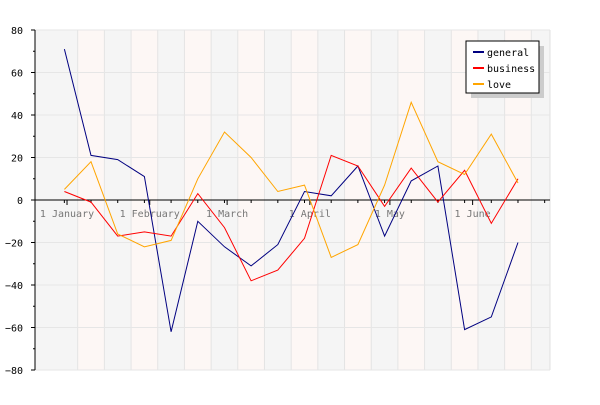 Image resolution: width=600 pixels, height=405 pixels. What do you see at coordinates (14, 286) in the screenshot?
I see `y-tick-label: −40` at bounding box center [14, 286].